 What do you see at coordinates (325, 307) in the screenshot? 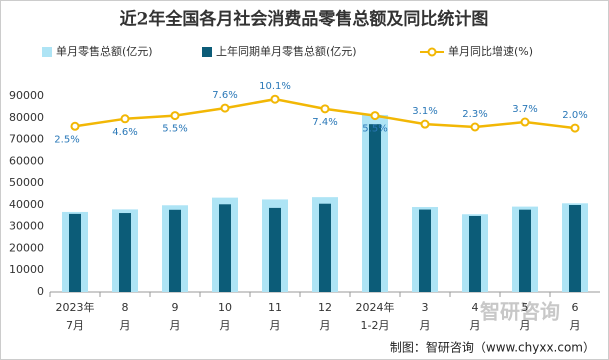
I see `x-tick-label: 12` at bounding box center [325, 307].